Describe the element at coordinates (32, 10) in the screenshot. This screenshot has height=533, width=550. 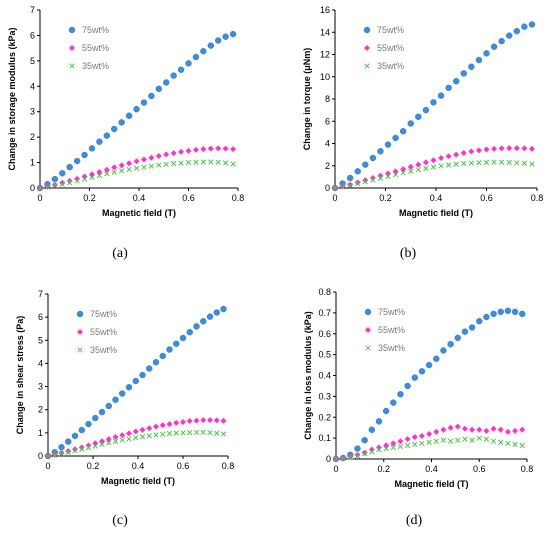
I see `y-tick-label: 7` at that location.